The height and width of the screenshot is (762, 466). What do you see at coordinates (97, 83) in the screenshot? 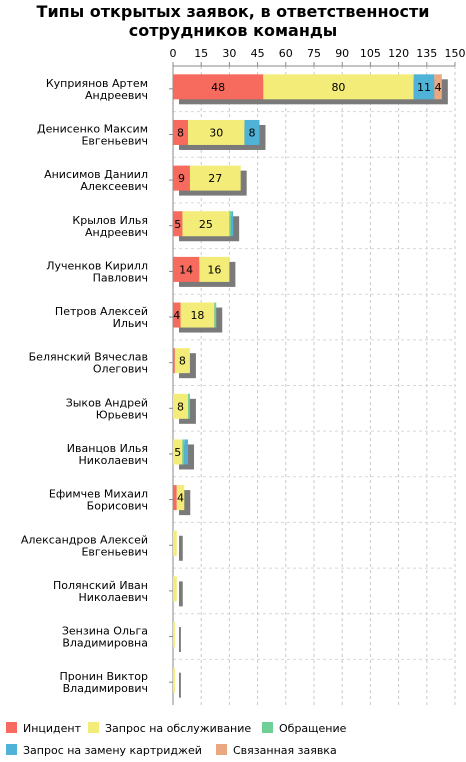
I see `category-label: Куприянов Артем` at bounding box center [97, 83].